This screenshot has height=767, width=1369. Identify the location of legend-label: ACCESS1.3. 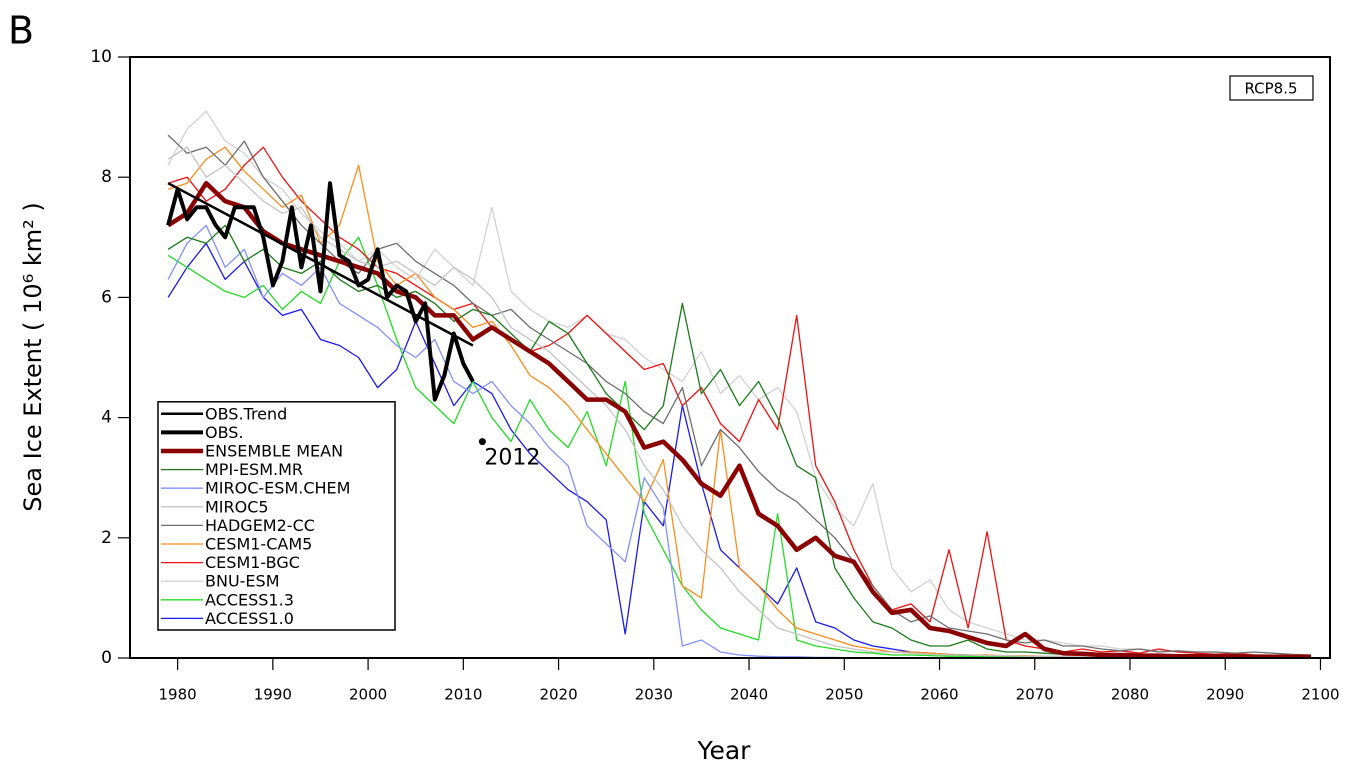
(249, 599).